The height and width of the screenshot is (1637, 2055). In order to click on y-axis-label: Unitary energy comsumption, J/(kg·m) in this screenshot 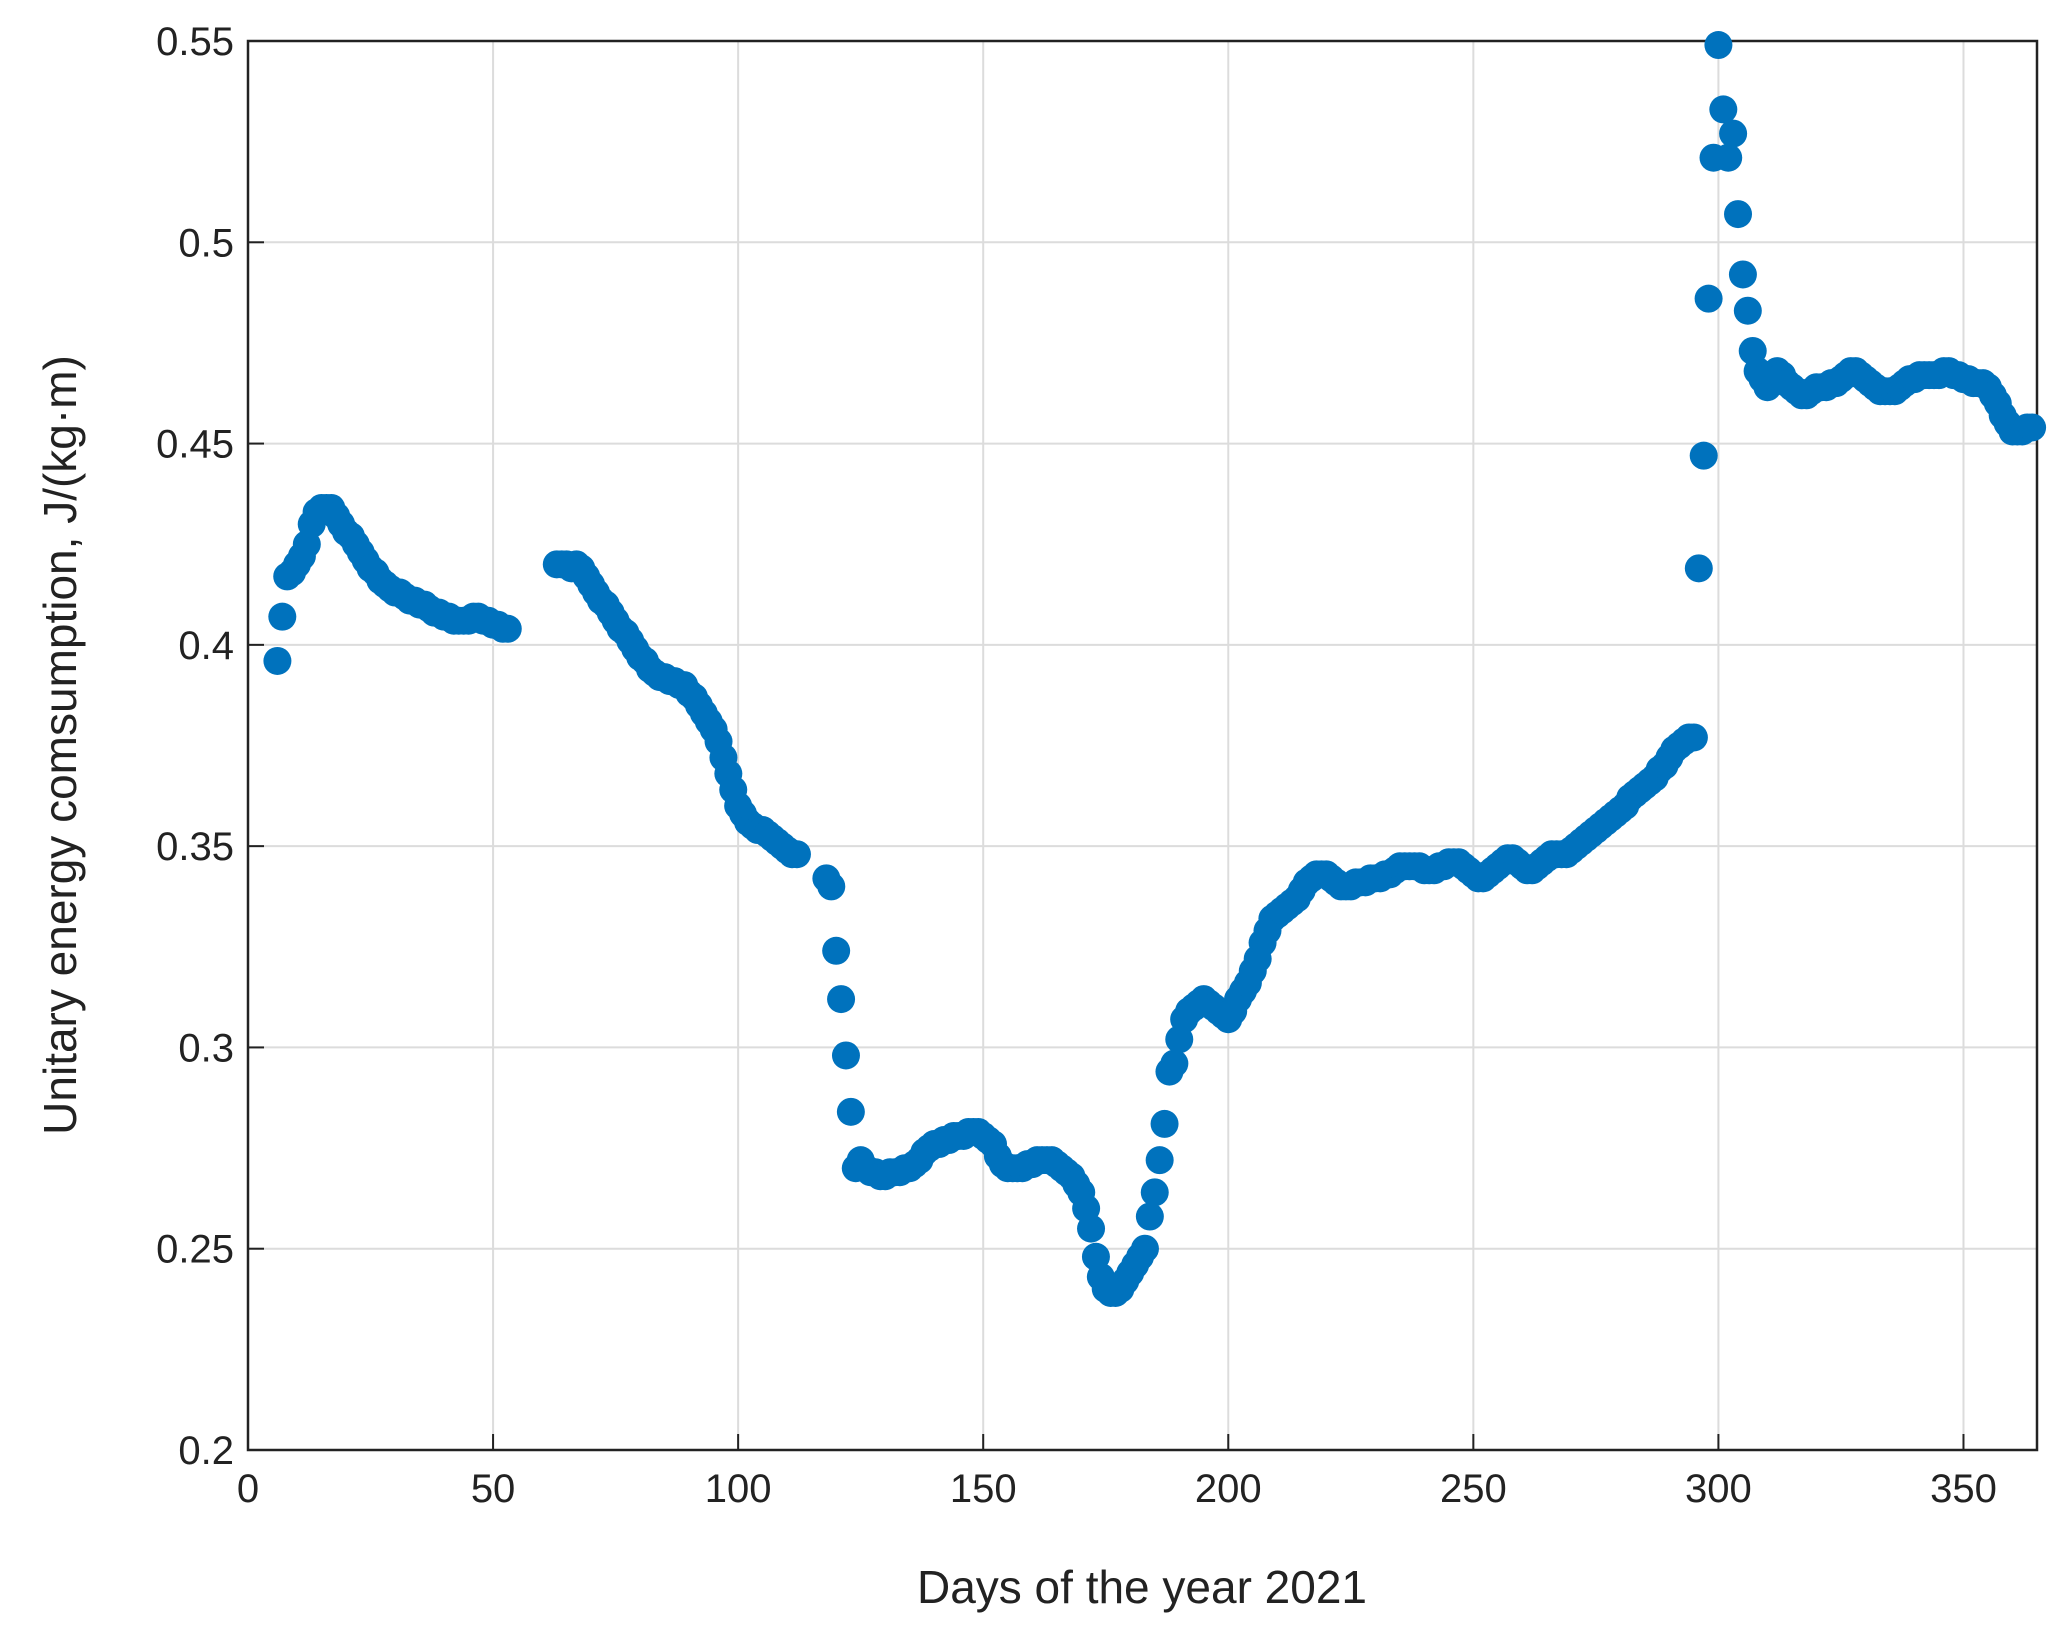, I will do `click(60, 745)`.